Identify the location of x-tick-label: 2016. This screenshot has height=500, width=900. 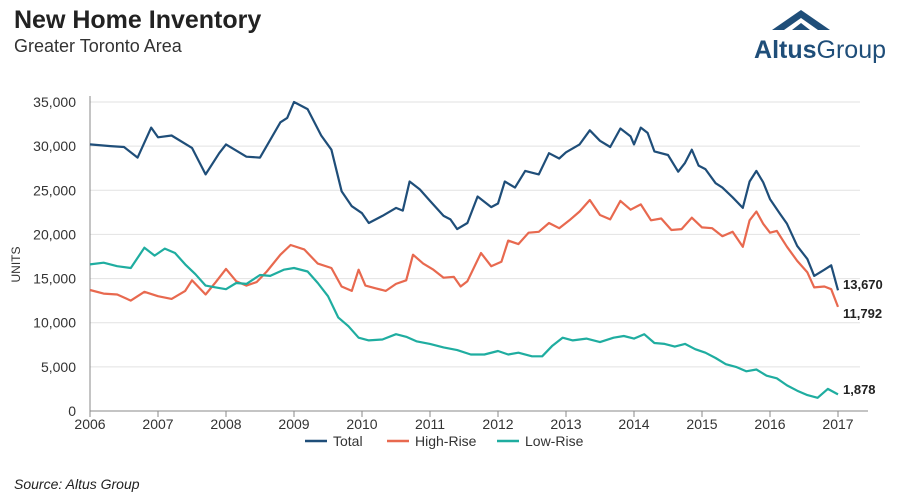
(769, 424).